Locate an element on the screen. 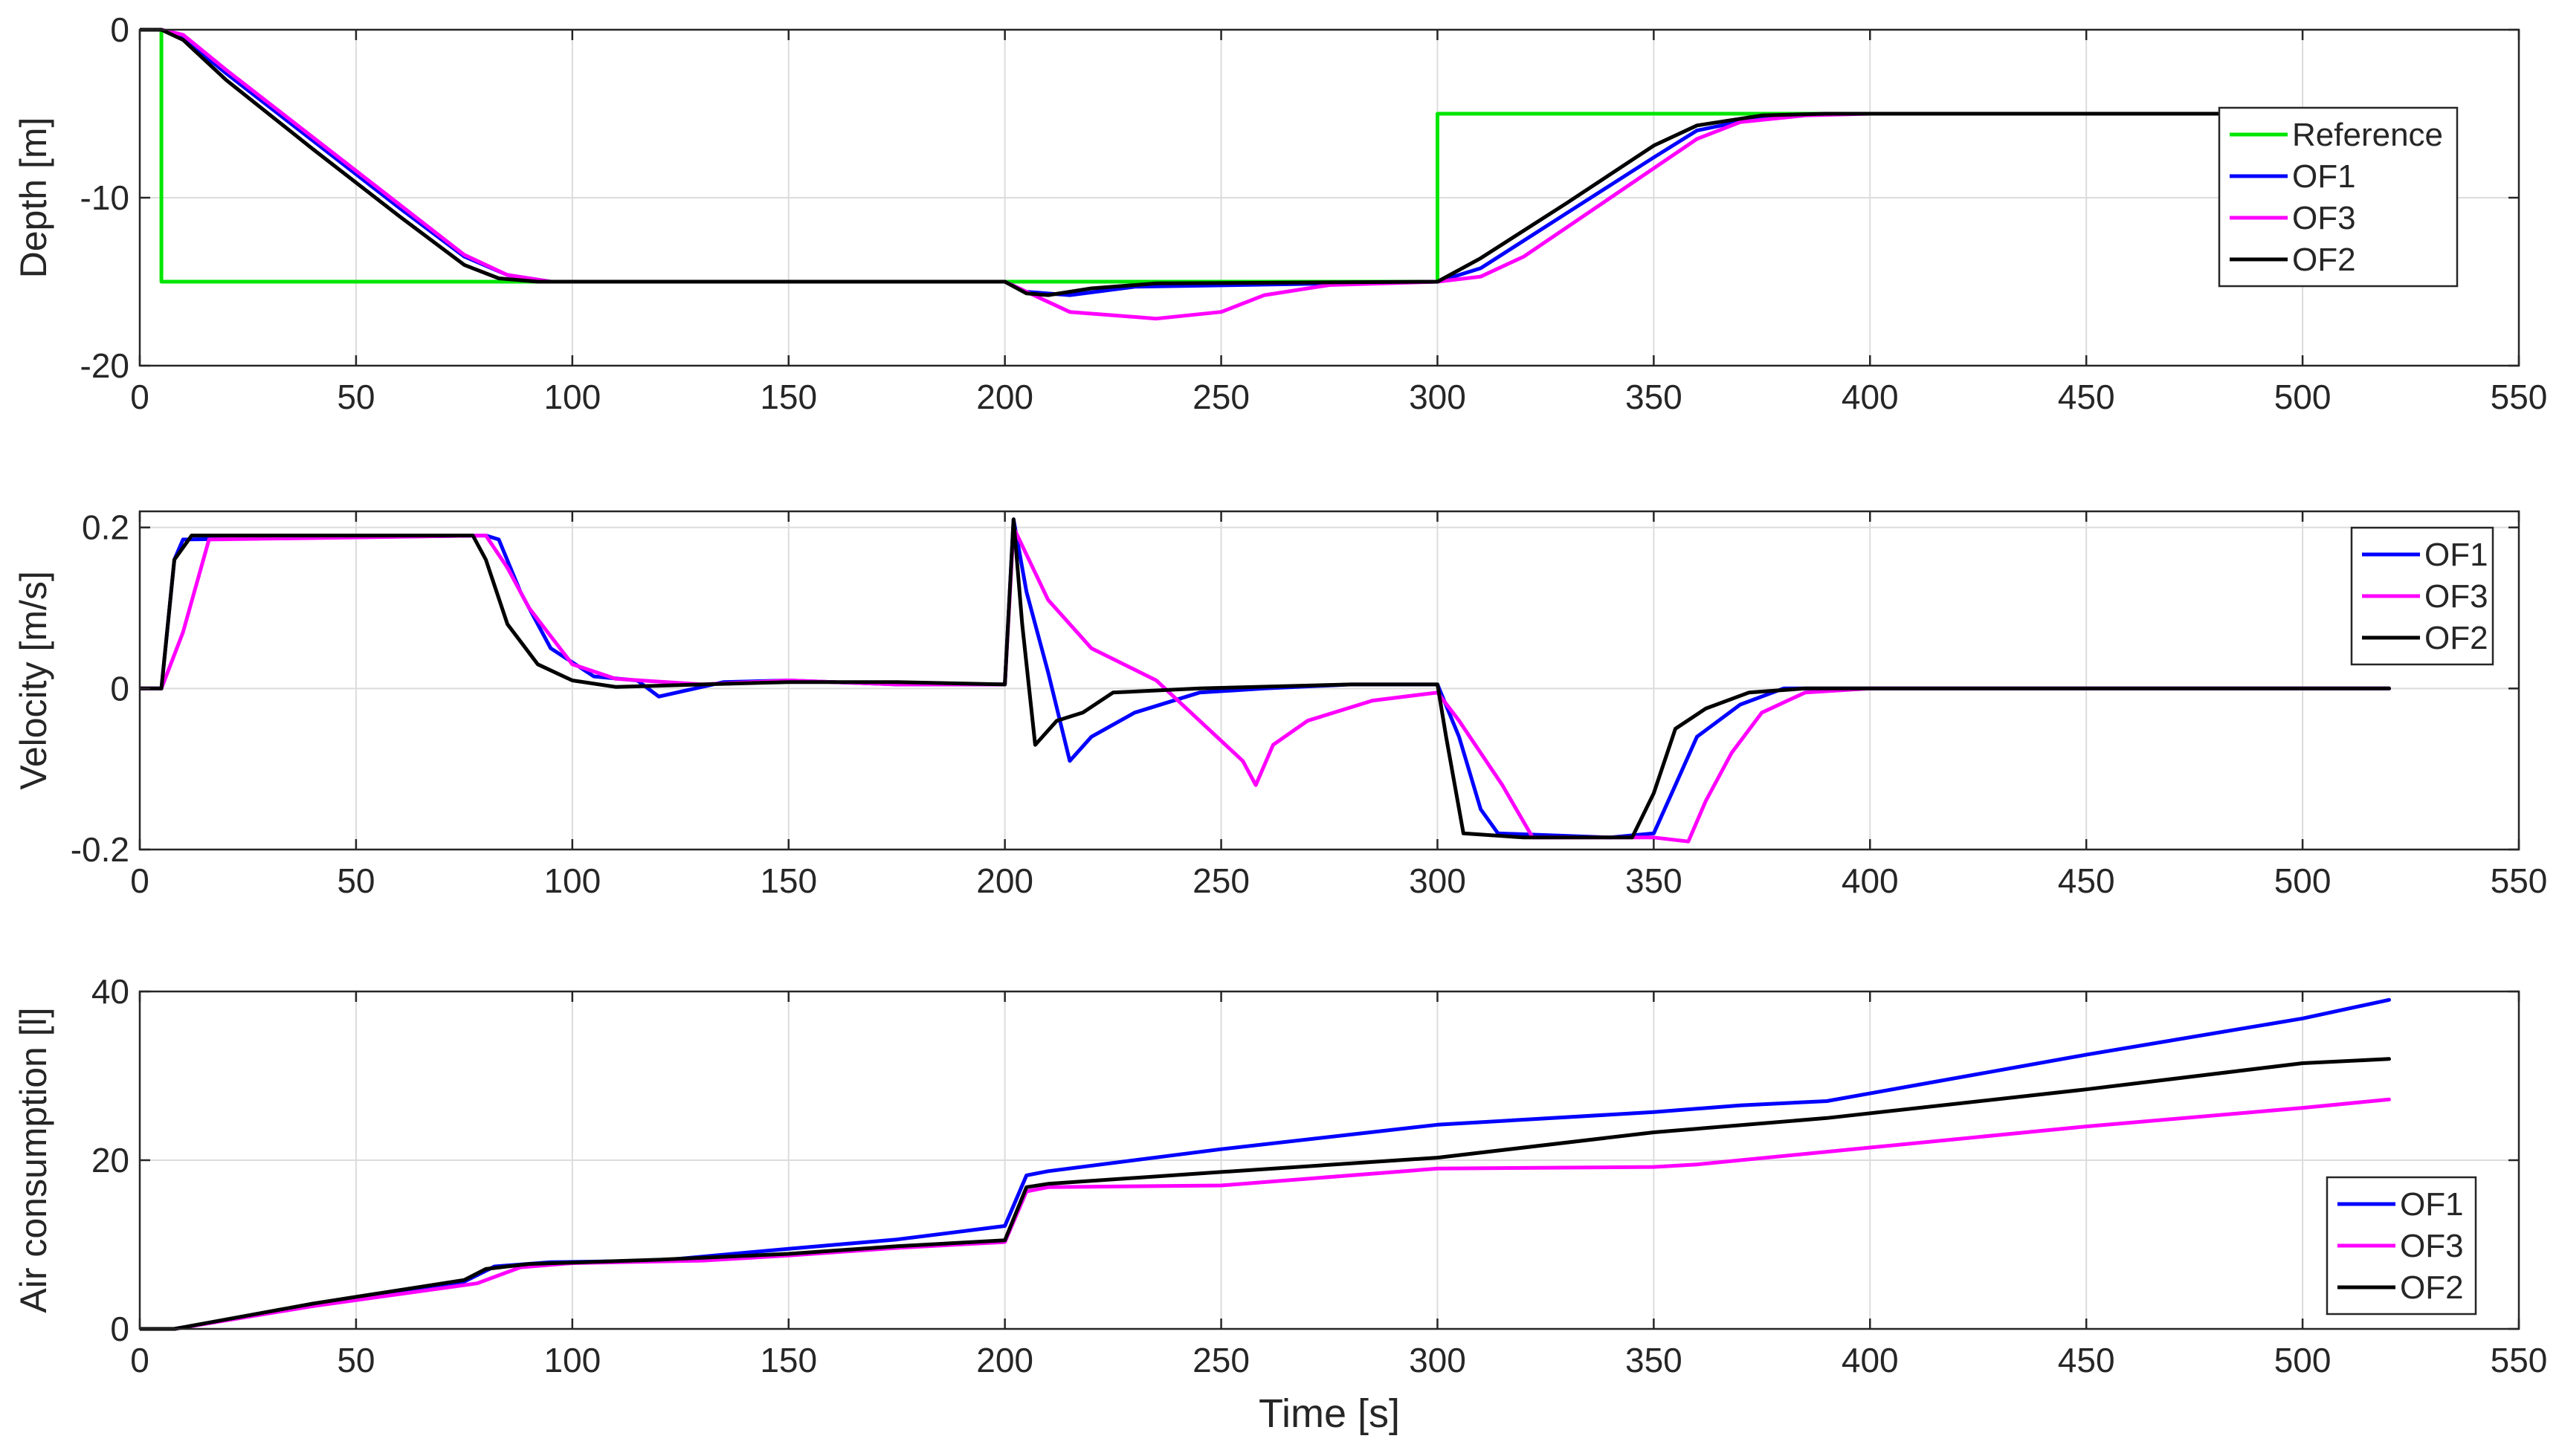 Image resolution: width=2559 pixels, height=1456 pixels. legend: Reference OF1 OF3 OF2 is located at coordinates (2338, 197).